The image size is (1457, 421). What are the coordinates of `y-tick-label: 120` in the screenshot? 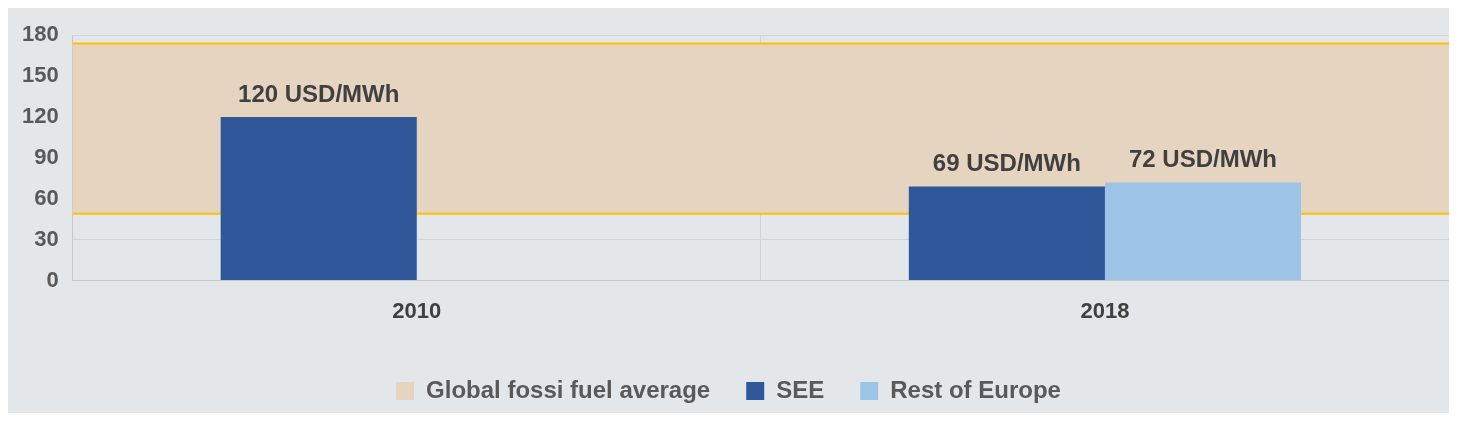 It's located at (40, 116).